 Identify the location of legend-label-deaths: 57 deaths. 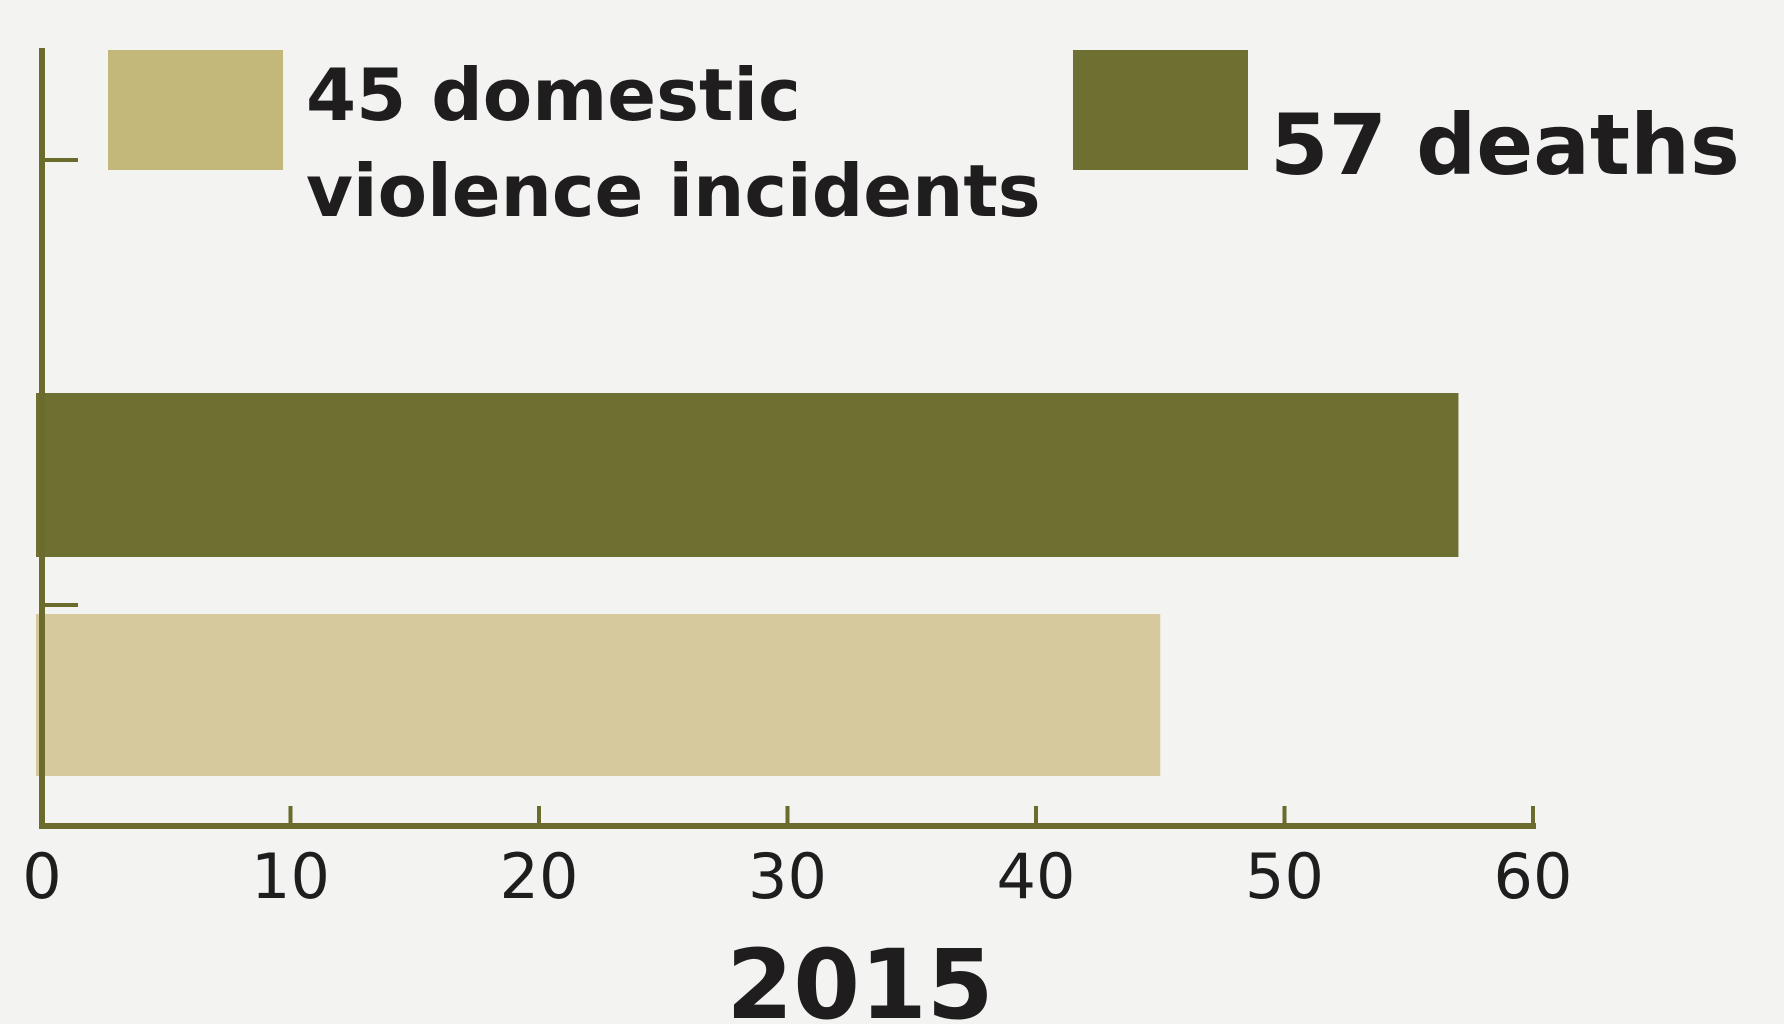
(1505, 145).